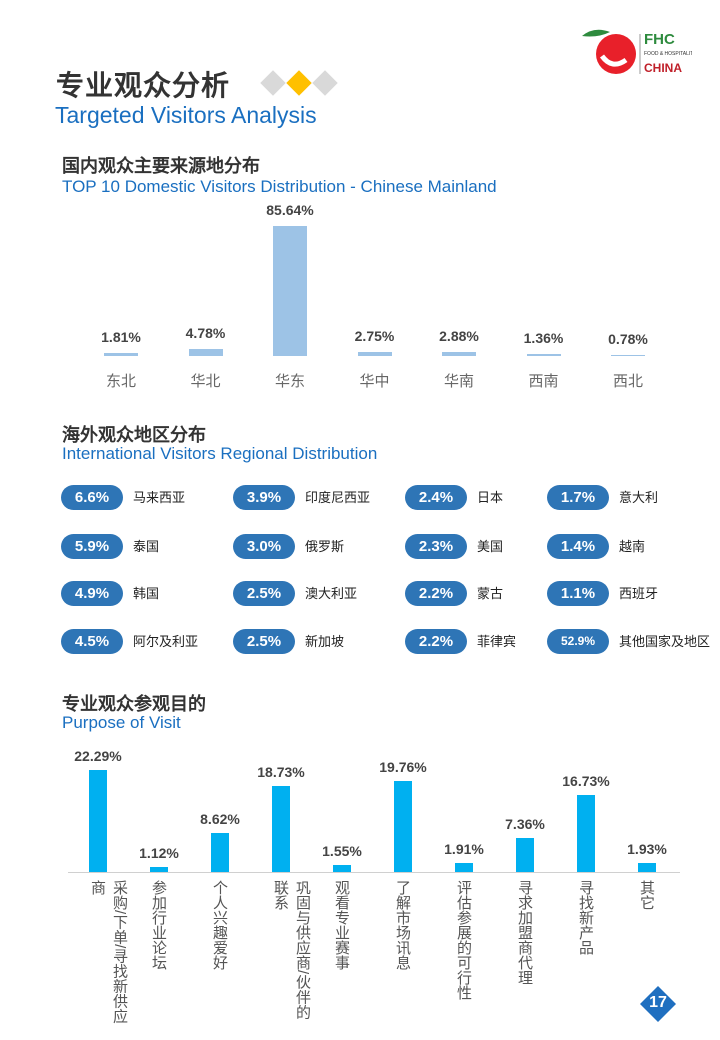 This screenshot has width=720, height=1040. Describe the element at coordinates (264, 546) in the screenshot. I see `percent-badge: 3.0%` at that location.